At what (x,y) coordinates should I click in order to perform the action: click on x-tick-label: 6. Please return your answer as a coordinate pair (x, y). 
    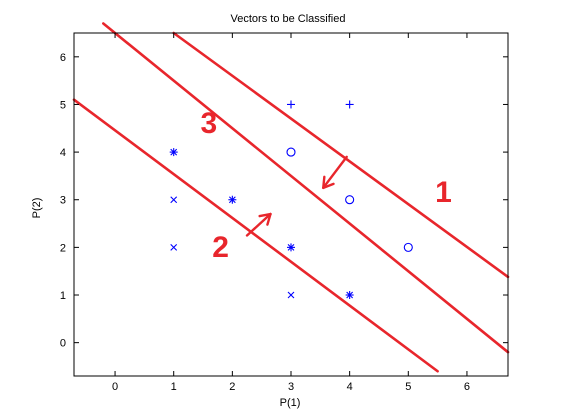
    Looking at the image, I should click on (467, 387).